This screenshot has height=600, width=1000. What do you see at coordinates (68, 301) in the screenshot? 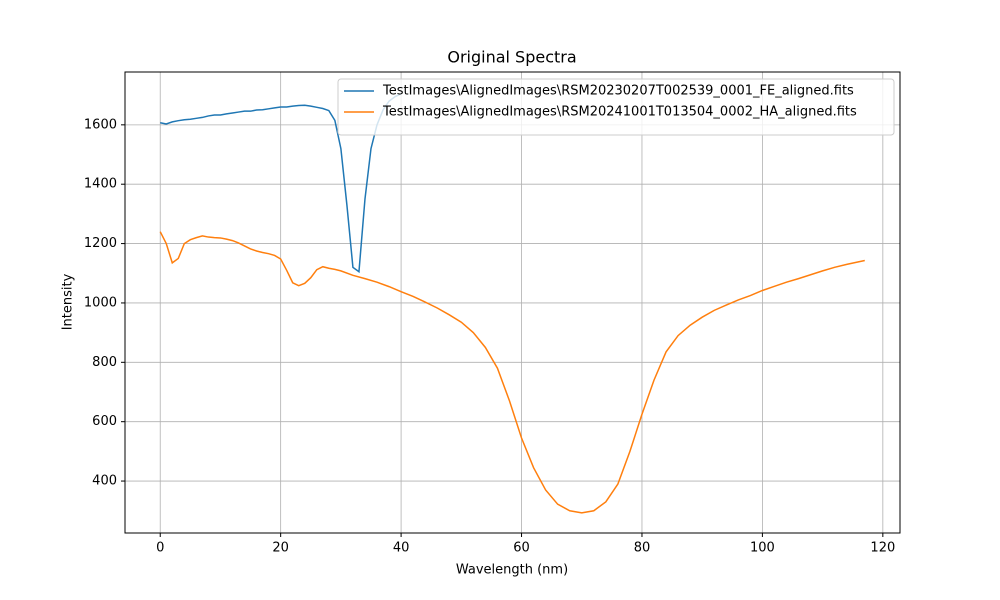
I see `y-axis-label: Intensity` at bounding box center [68, 301].